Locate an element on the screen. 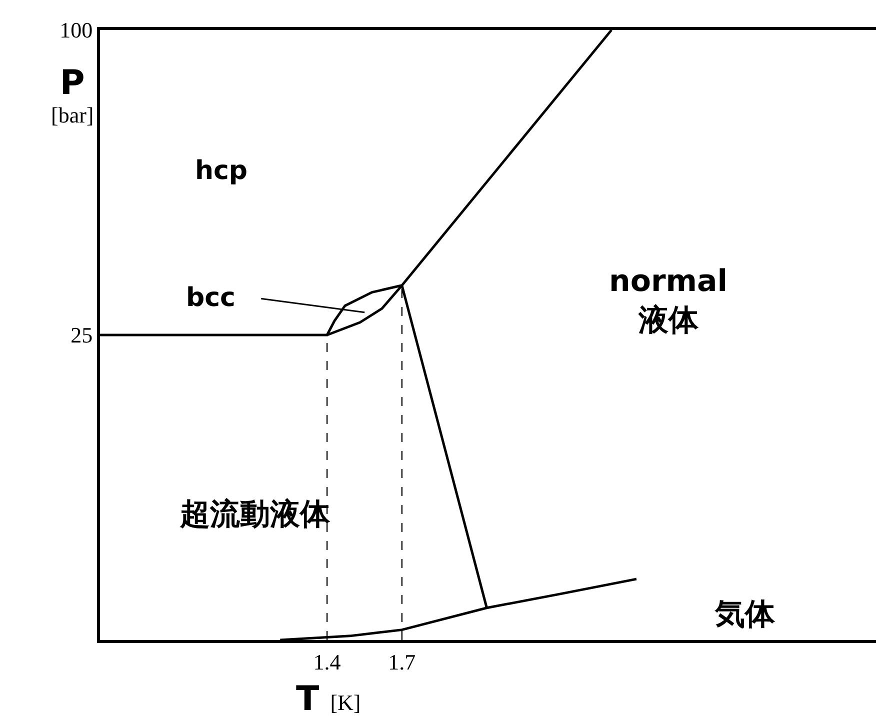 This screenshot has height=719, width=878. annotation: normal 液体 is located at coordinates (668, 301).